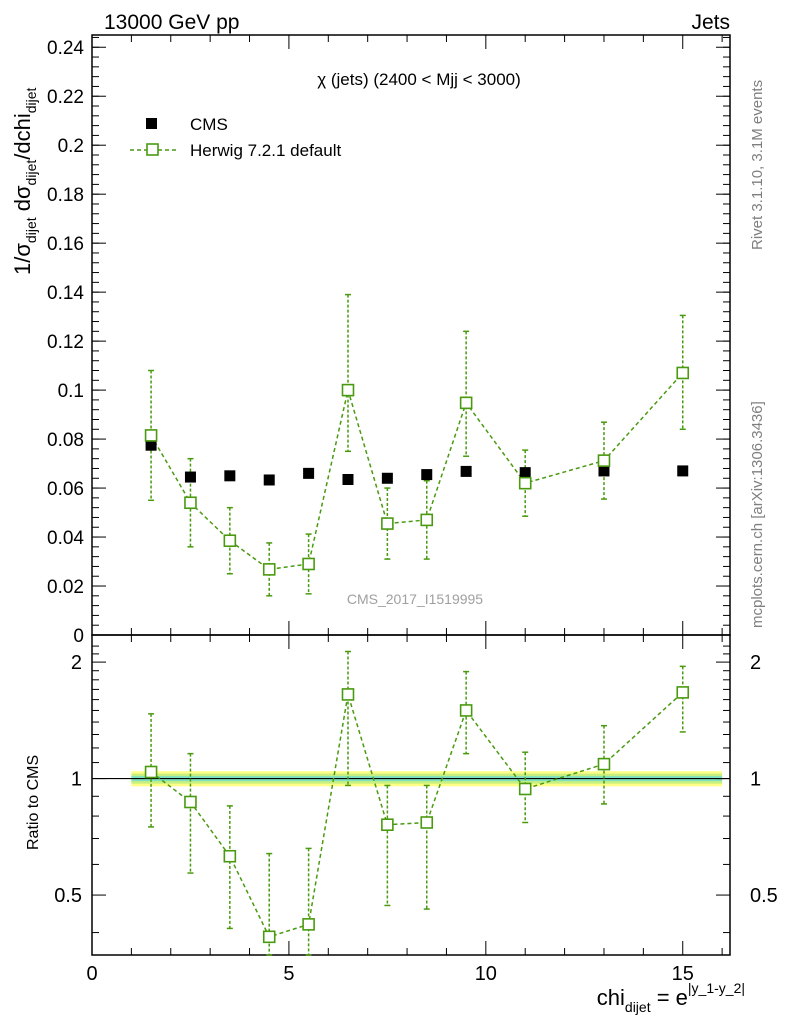  Describe the element at coordinates (171, 22) in the screenshot. I see `header-left: 13000 GeV pp` at that location.